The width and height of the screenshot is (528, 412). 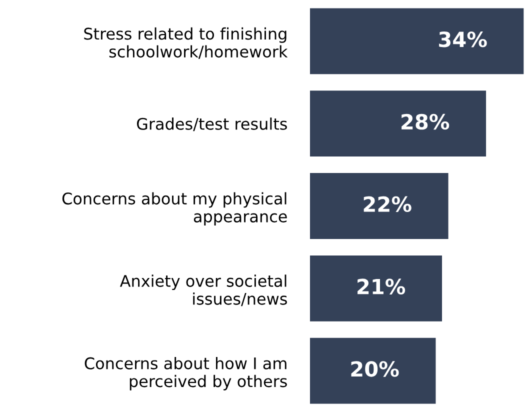 What do you see at coordinates (426, 122) in the screenshot?
I see `data-label: 28%` at bounding box center [426, 122].